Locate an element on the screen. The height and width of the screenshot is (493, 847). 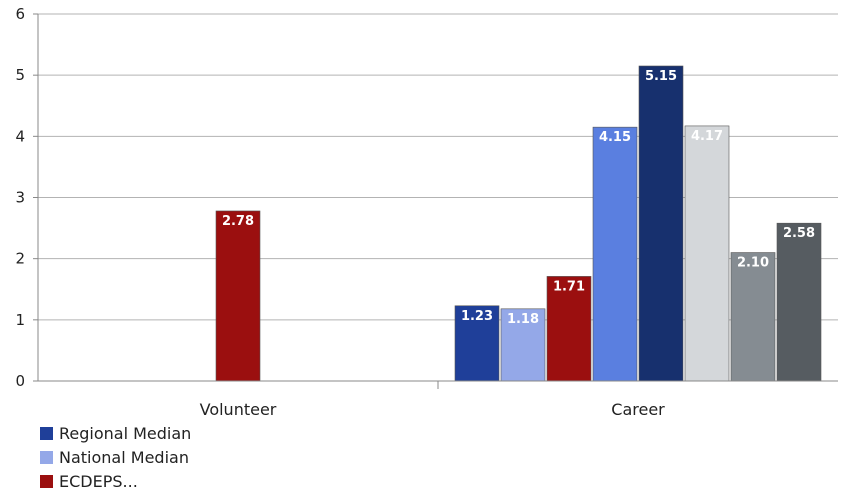
legend-item: National Median is located at coordinates (115, 457).